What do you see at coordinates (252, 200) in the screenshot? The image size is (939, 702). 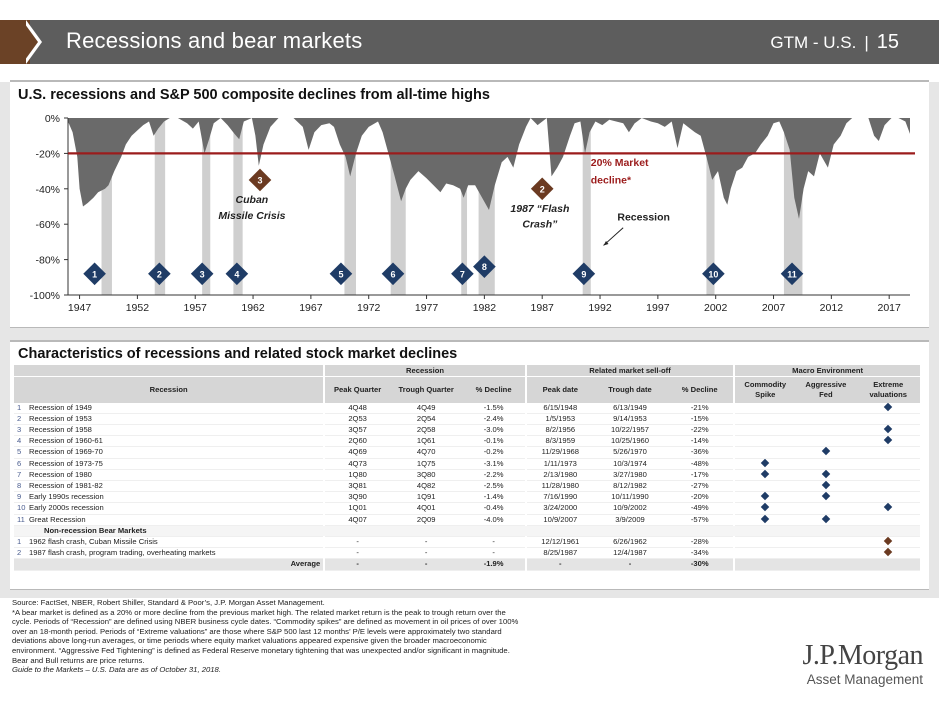 I see `chart-annotation: Cuban` at bounding box center [252, 200].